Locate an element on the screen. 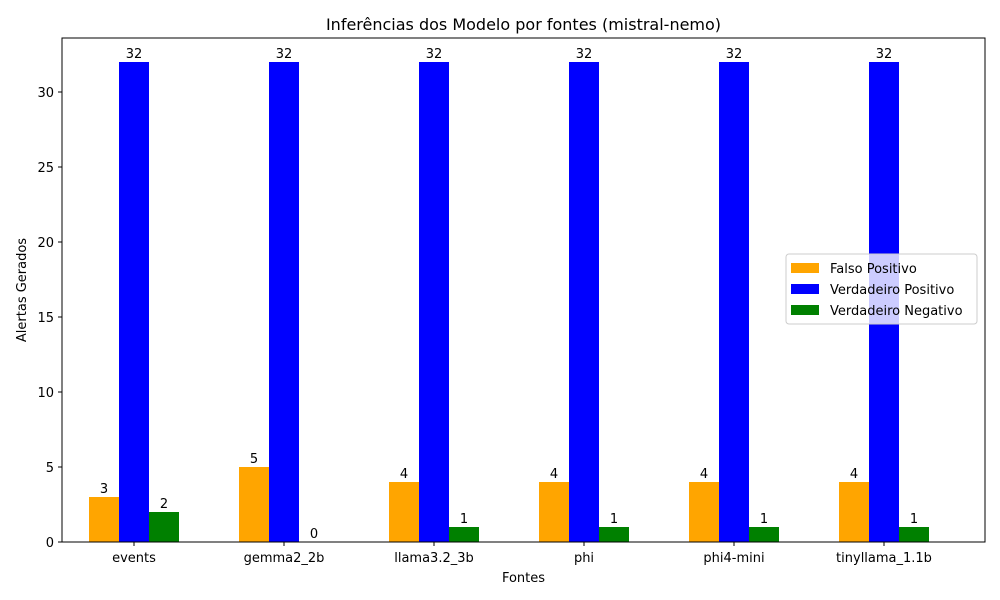 This screenshot has width=1000, height=600. bar-value-label: 5 is located at coordinates (254, 459).